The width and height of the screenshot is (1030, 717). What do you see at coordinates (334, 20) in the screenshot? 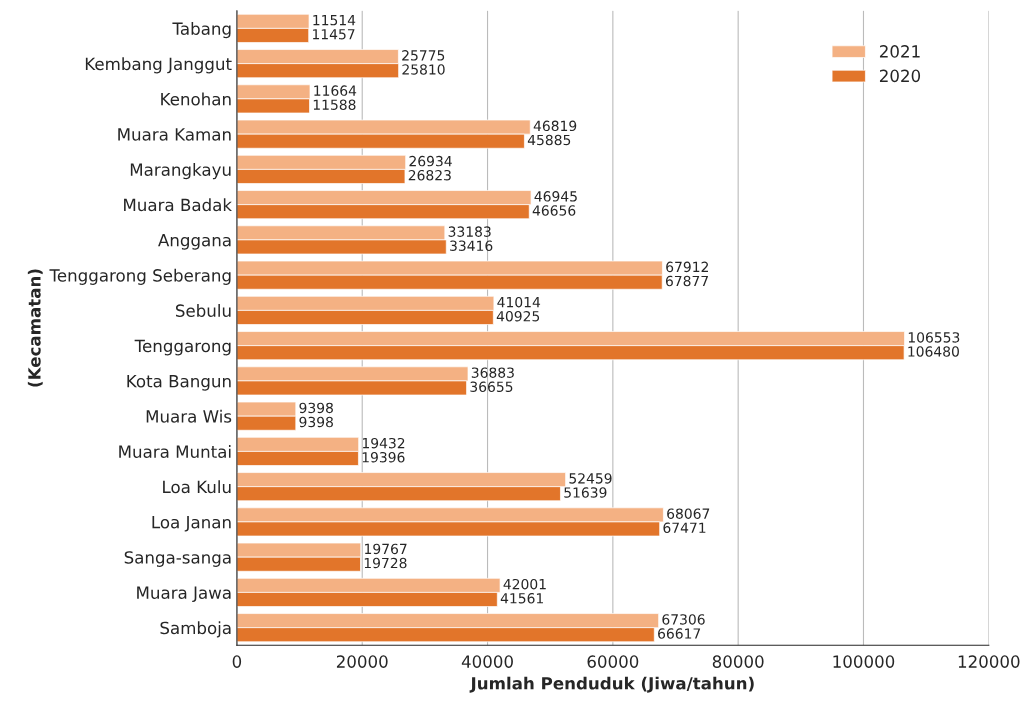
I see `data-label: 11514` at bounding box center [334, 20].